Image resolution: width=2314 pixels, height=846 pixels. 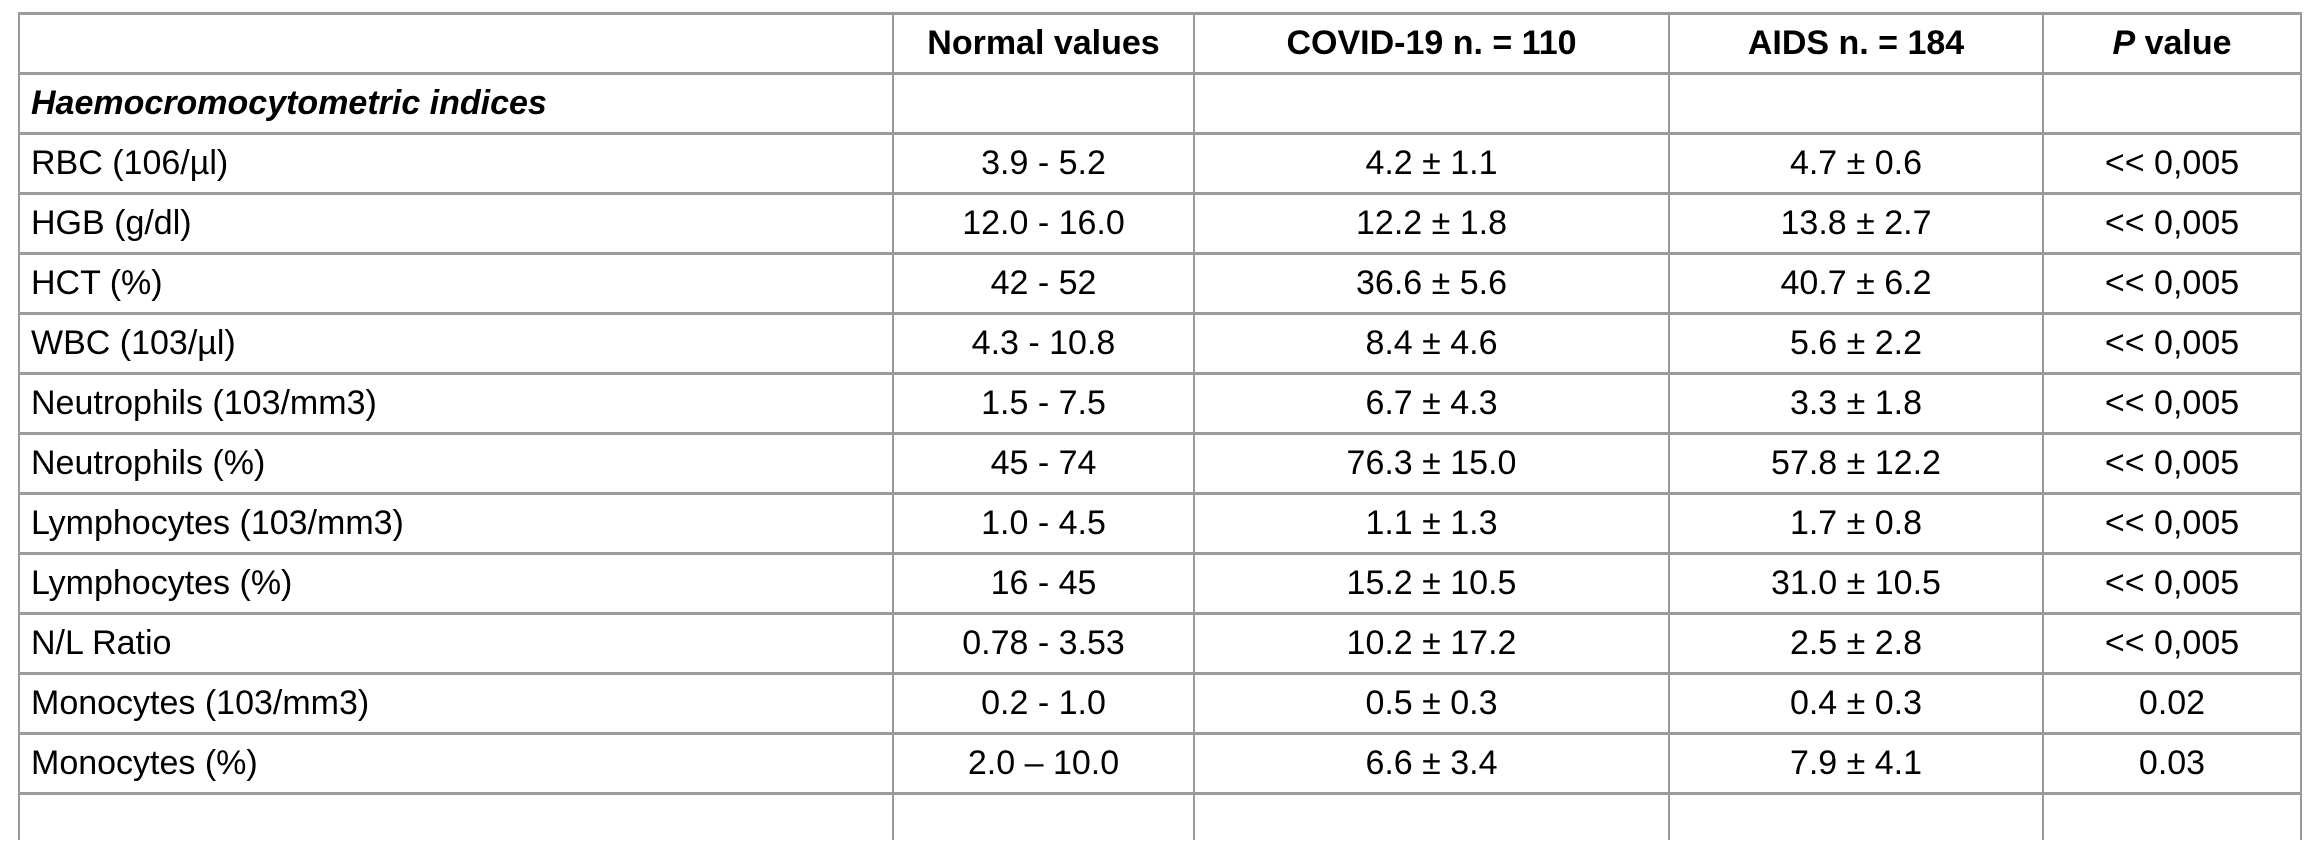 I want to click on parameter-cell: Monocytes (%), so click(x=456, y=763).